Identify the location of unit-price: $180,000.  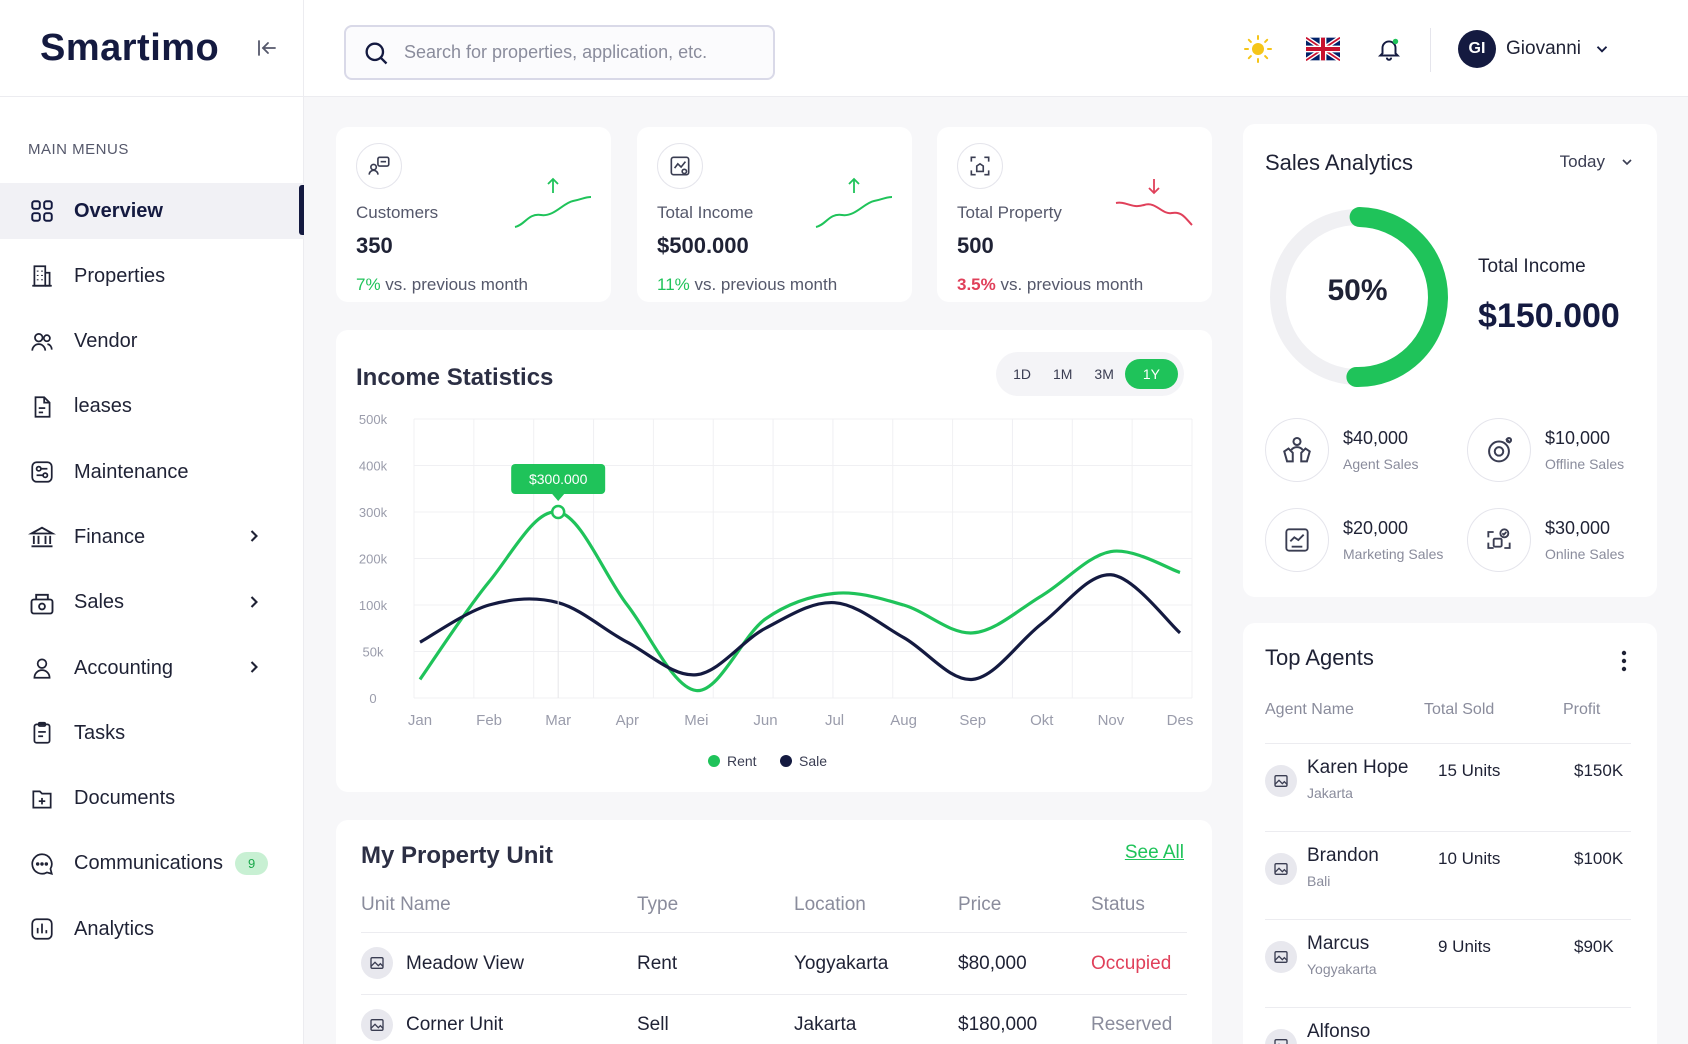
(998, 1024).